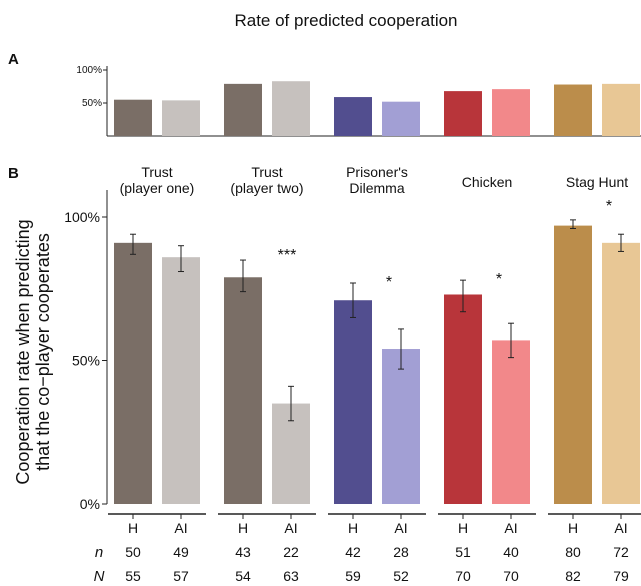 The image size is (641, 586). I want to click on facet-title-trust2-line2: (player two), so click(266, 188).